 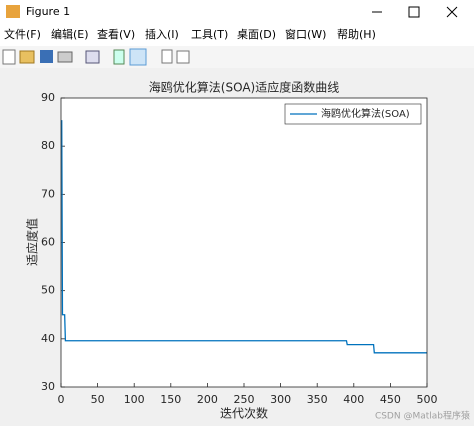 What do you see at coordinates (167, 56) in the screenshot?
I see `cursor-button` at bounding box center [167, 56].